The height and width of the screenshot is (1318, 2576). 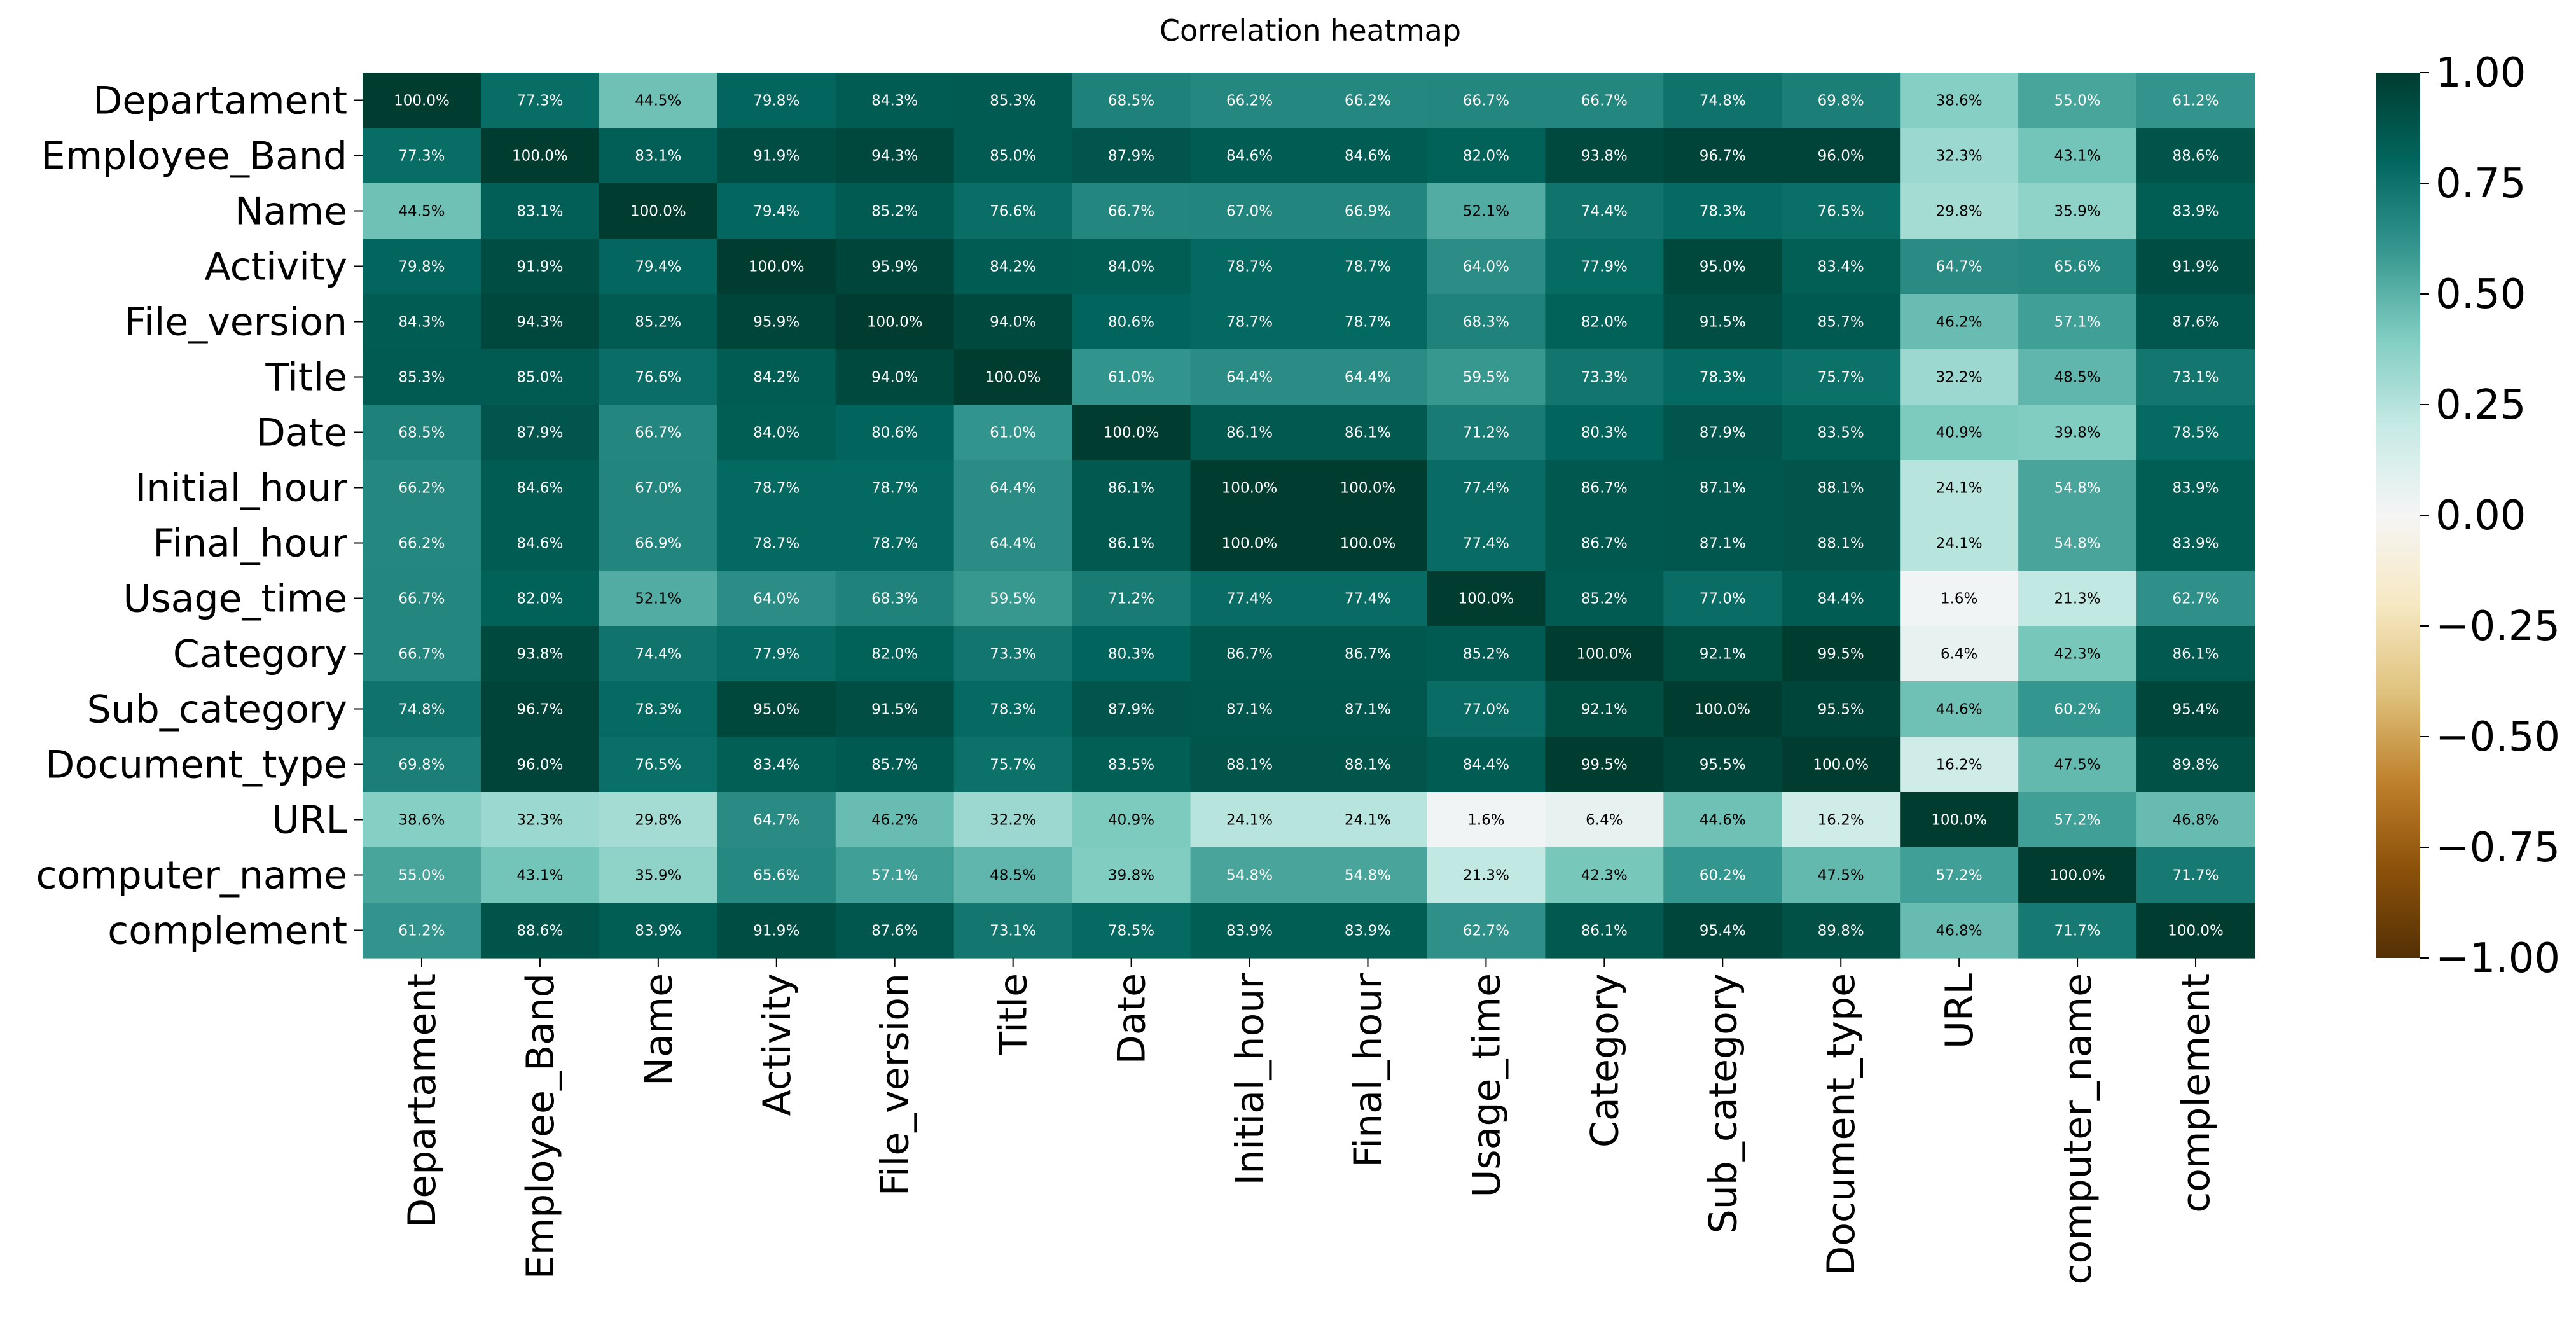 I want to click on cell-value-label: 24.1%, so click(x=1249, y=821).